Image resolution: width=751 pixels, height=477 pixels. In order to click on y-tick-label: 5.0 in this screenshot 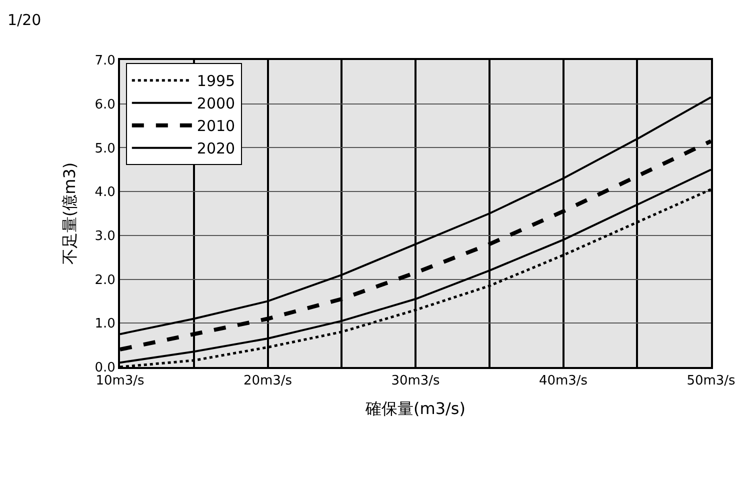, I will do `click(105, 148)`.